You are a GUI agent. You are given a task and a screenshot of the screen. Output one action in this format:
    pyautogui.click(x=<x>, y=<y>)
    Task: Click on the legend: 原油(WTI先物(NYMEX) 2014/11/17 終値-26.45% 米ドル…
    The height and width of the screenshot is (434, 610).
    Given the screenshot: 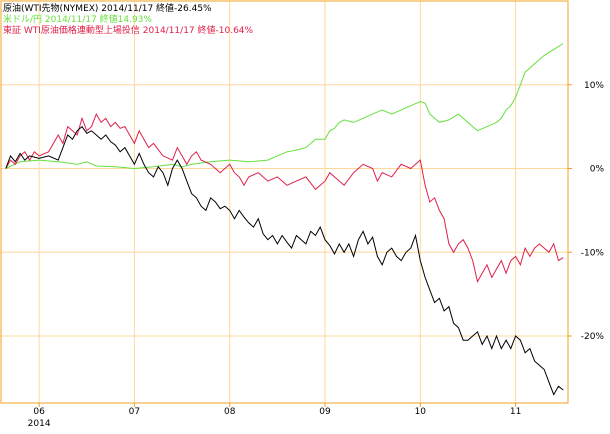 What is the action you would take?
    pyautogui.click(x=128, y=19)
    